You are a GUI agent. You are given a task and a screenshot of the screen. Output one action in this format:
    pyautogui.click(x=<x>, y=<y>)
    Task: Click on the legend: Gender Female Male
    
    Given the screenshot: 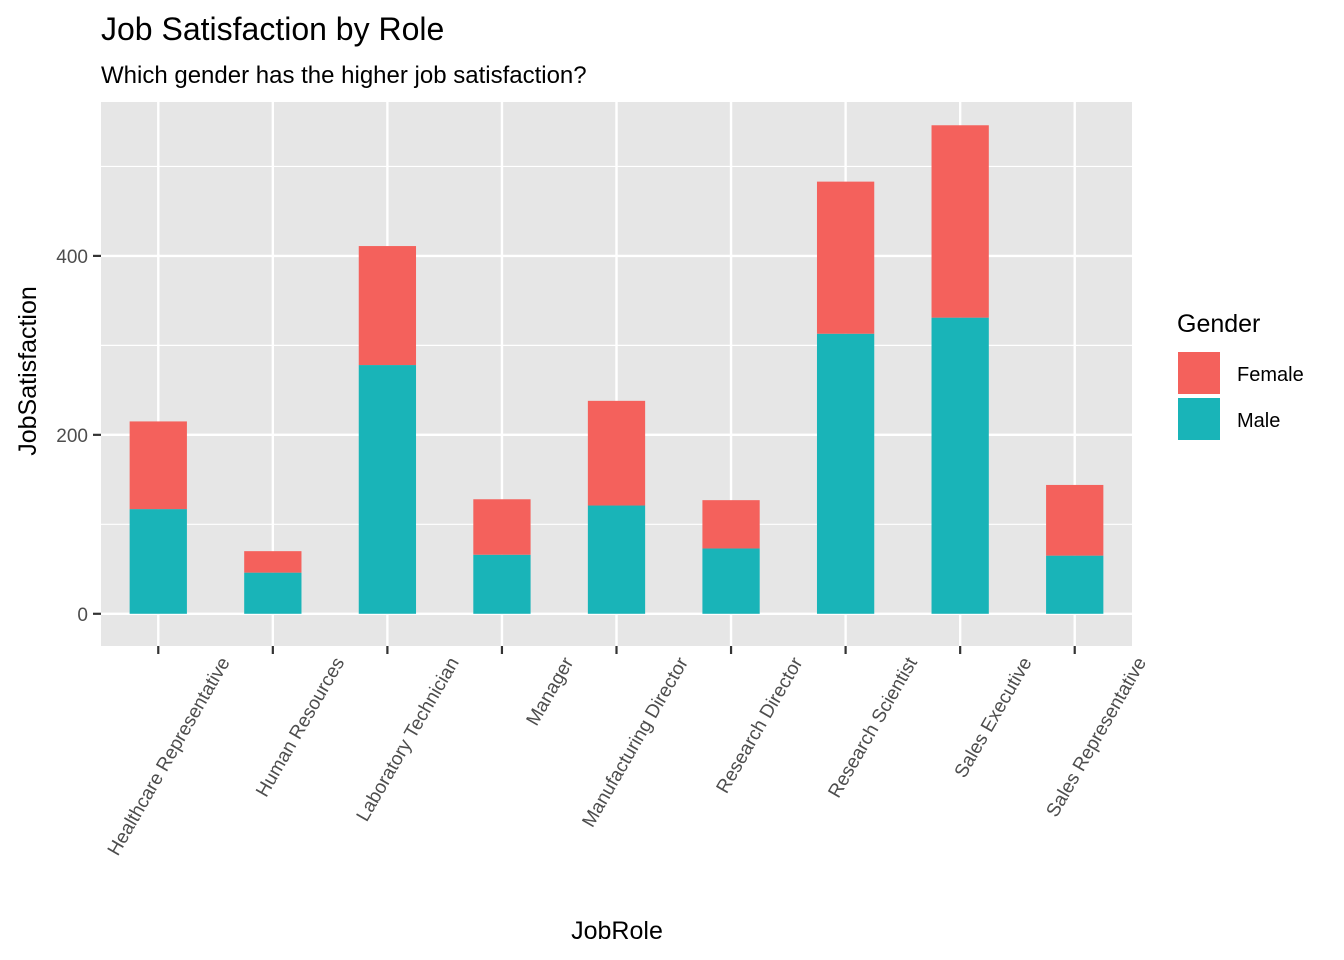 What is the action you would take?
    pyautogui.click(x=1240, y=375)
    